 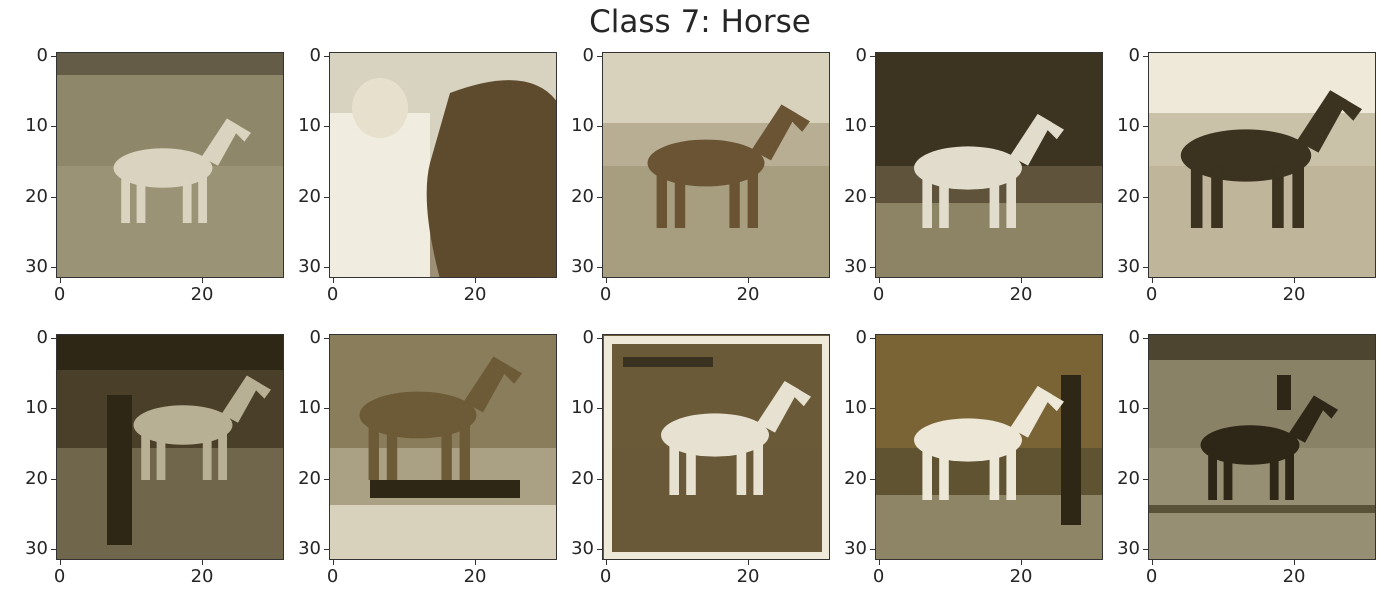 I want to click on image-panel-8: 0 10 20 30 0 20, so click(x=700, y=458).